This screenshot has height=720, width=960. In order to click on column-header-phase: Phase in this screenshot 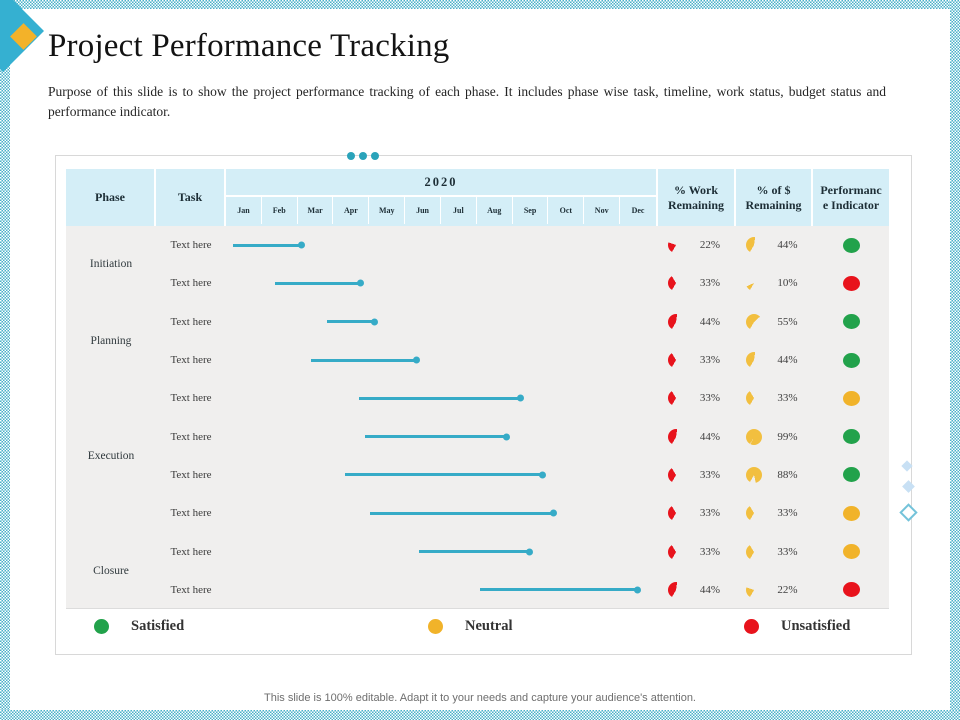, I will do `click(111, 197)`.